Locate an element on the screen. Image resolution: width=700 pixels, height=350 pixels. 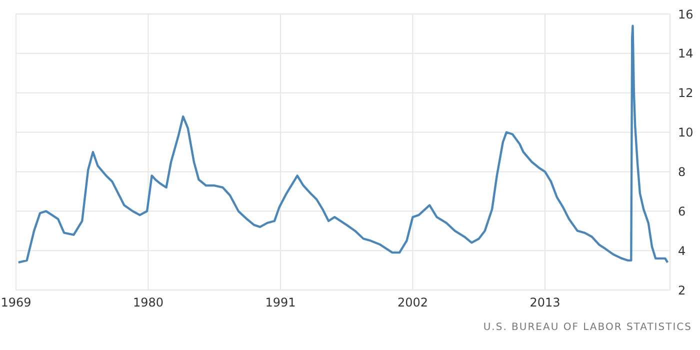
y-tick-label: 4 is located at coordinates (682, 251).